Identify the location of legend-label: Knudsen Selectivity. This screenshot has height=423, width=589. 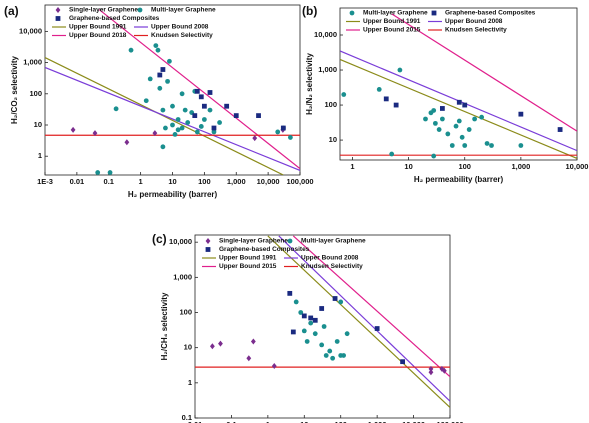
(476, 30).